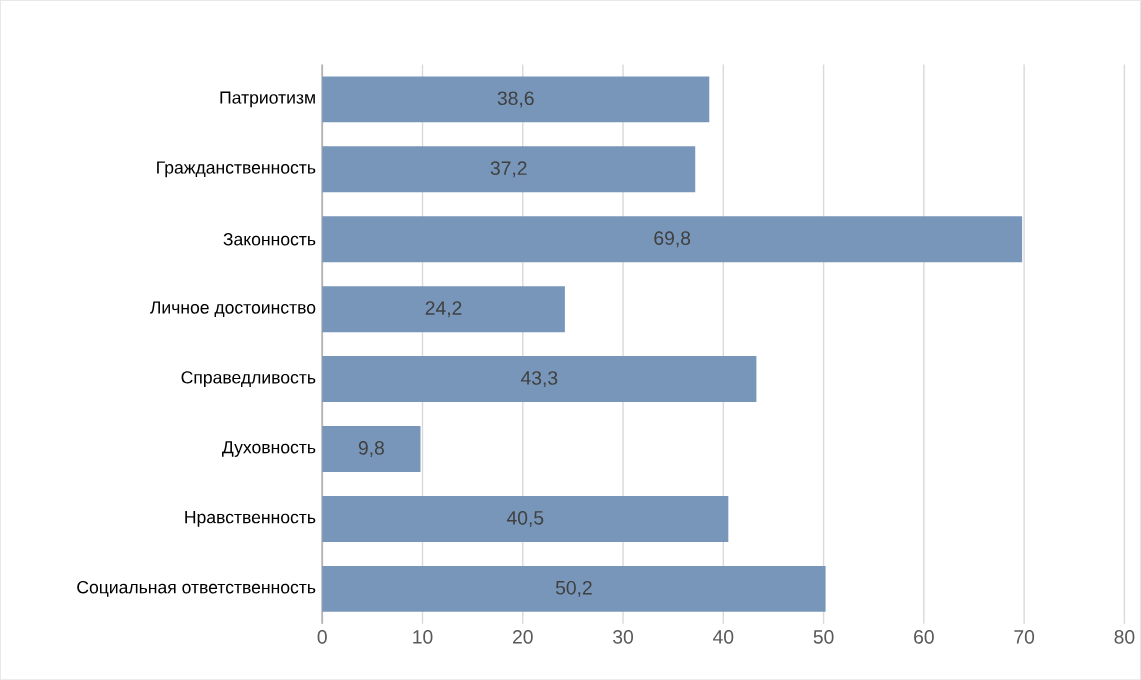  I want to click on y-tick-label: Духовность, so click(269, 449).